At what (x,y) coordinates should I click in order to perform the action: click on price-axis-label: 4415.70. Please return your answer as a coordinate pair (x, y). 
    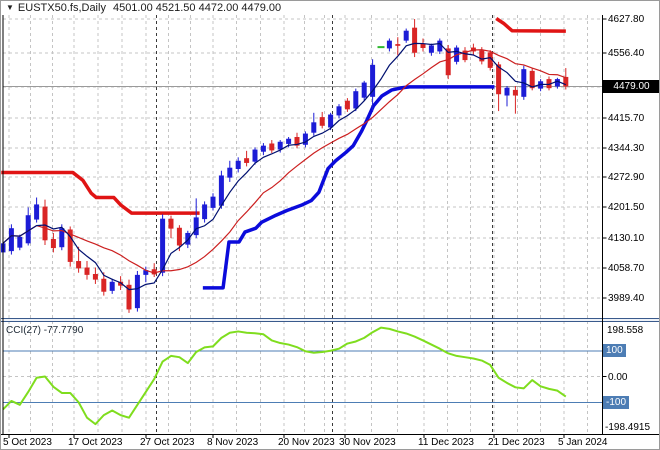
    Looking at the image, I should click on (626, 118).